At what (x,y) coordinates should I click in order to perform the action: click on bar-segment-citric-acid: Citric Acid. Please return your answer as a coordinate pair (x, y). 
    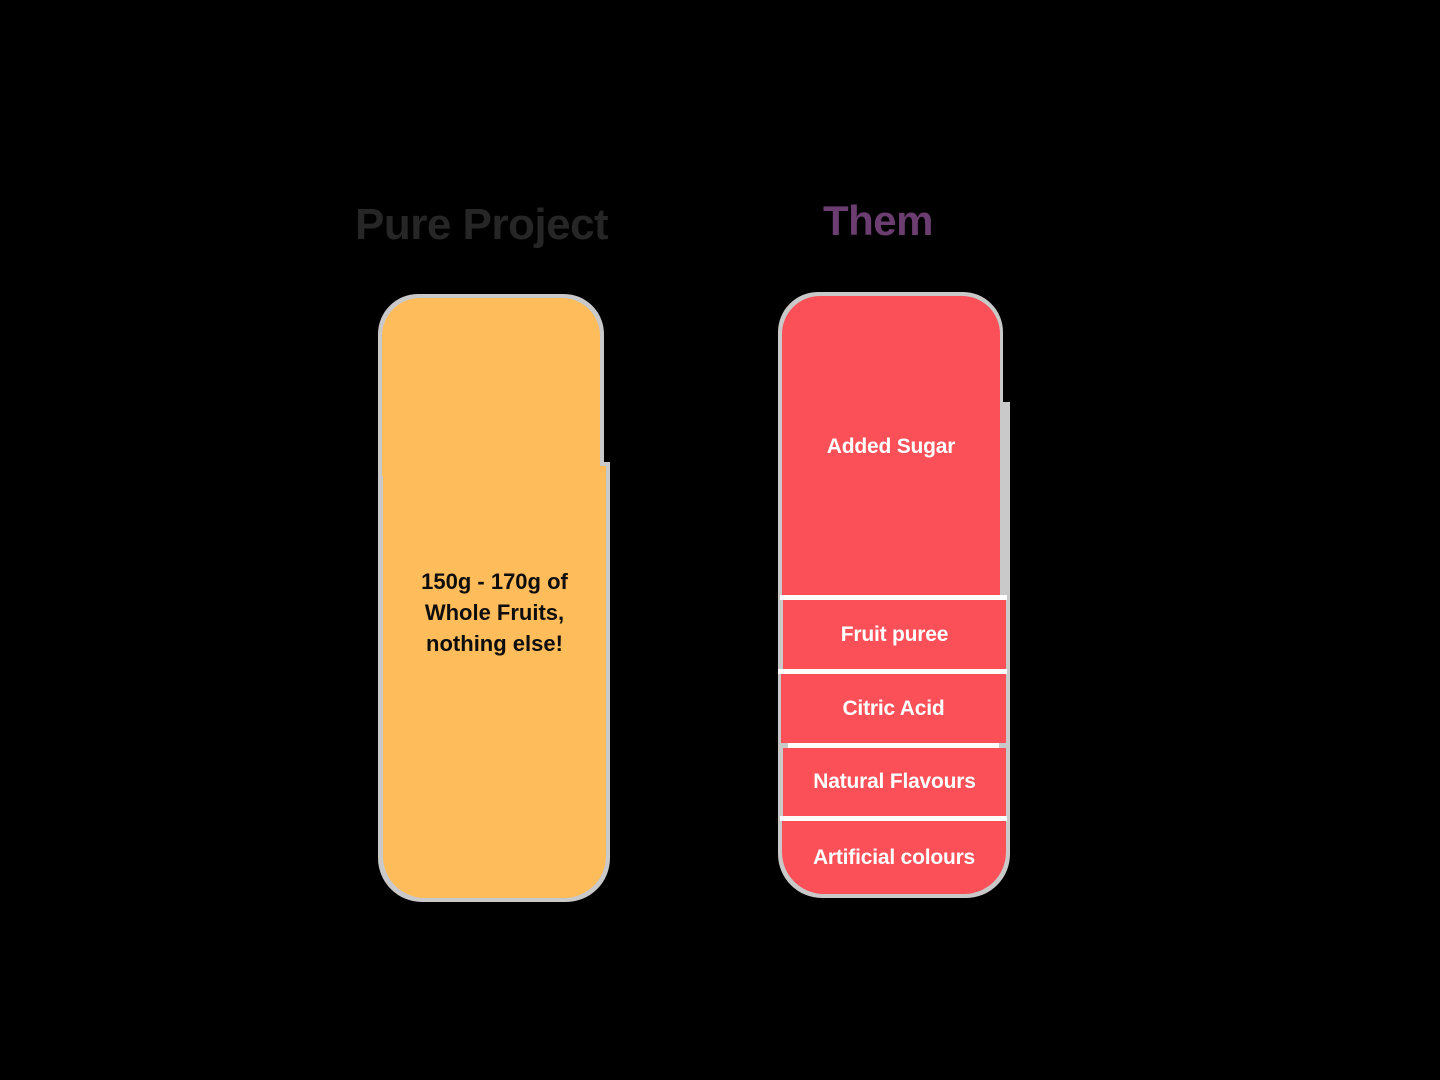
    Looking at the image, I should click on (893, 708).